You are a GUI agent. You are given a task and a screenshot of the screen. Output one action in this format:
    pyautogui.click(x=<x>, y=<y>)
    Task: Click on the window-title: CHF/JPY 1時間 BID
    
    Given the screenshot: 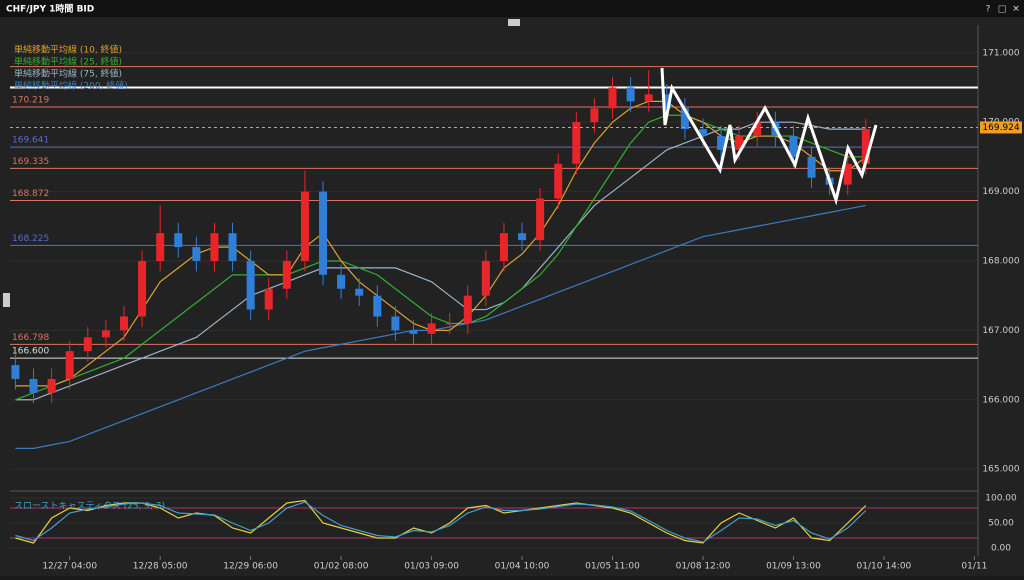 What is the action you would take?
    pyautogui.click(x=50, y=9)
    